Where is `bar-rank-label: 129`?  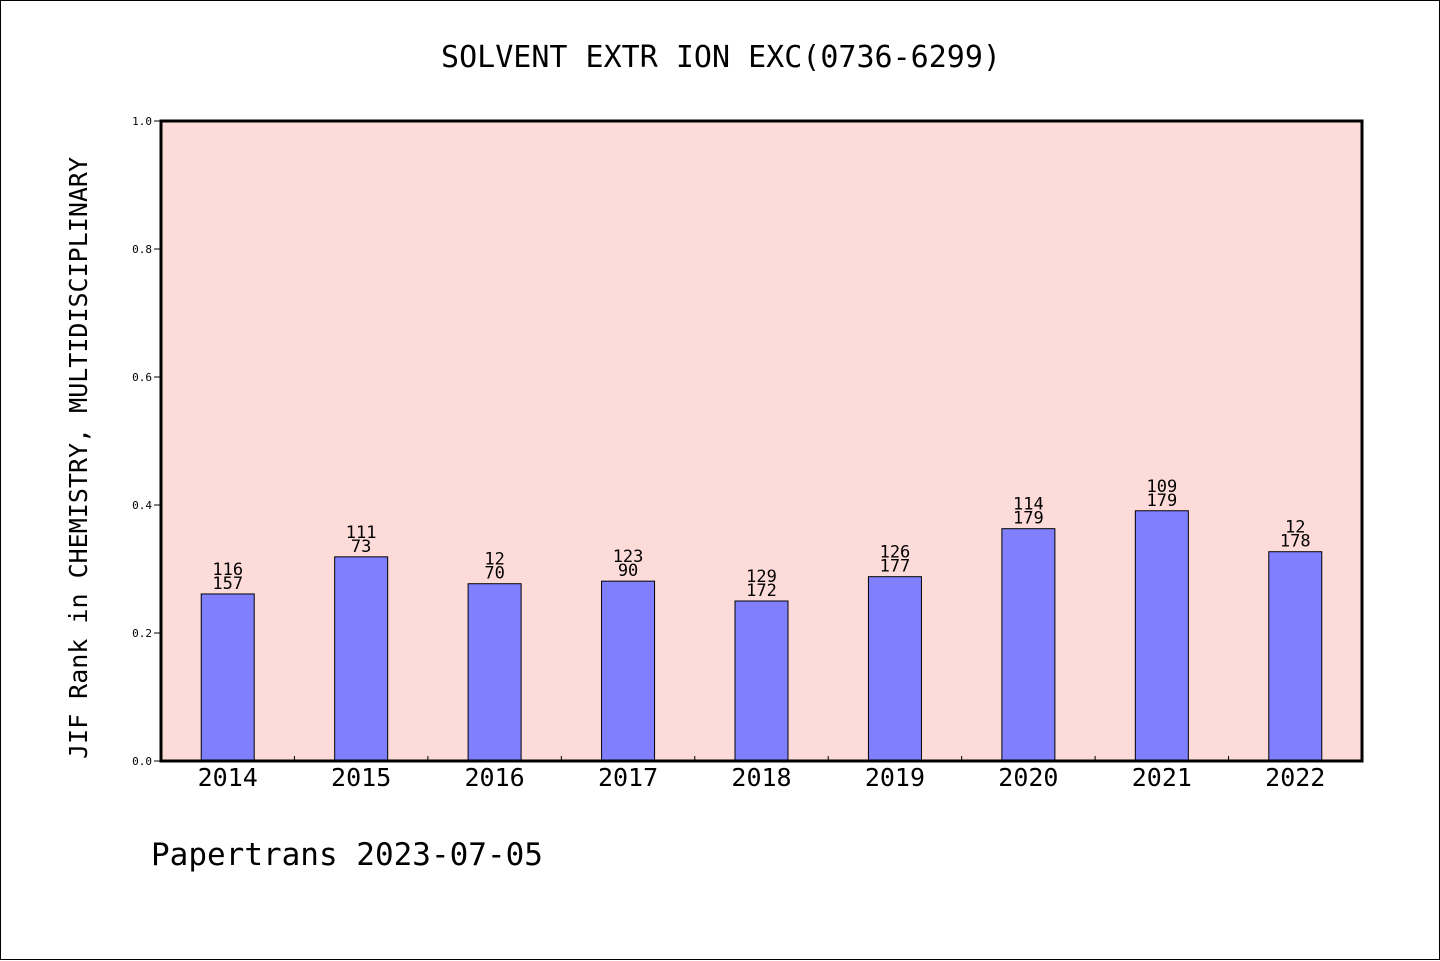 bar-rank-label: 129 is located at coordinates (761, 577).